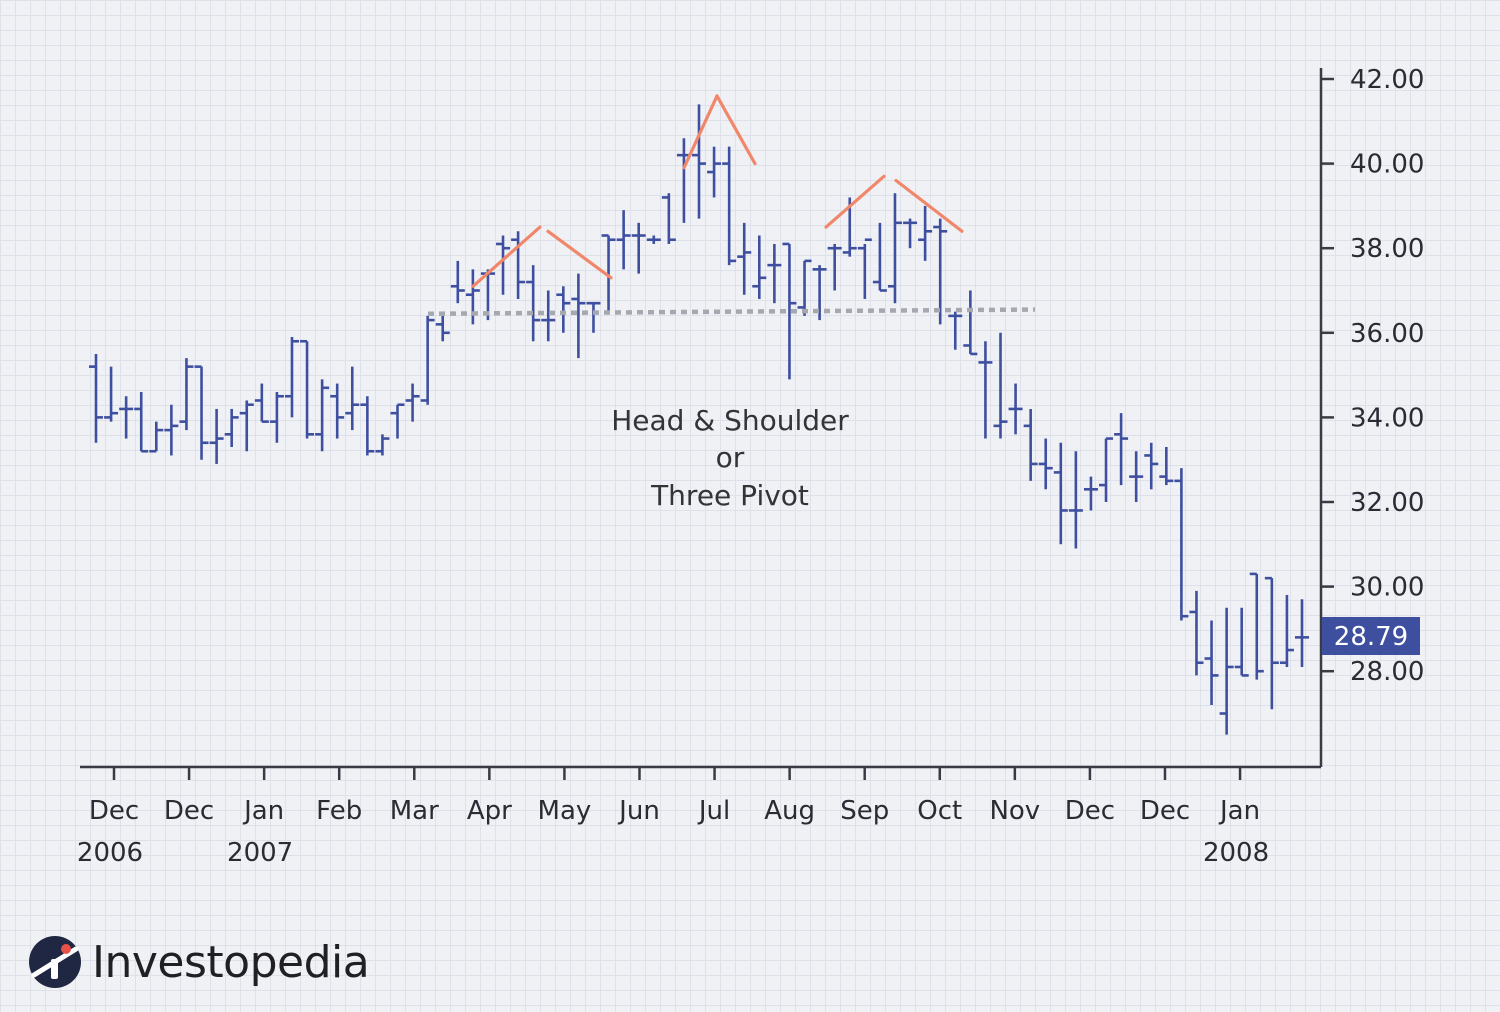 The image size is (1500, 1012). What do you see at coordinates (864, 811) in the screenshot?
I see `x-tick-month: Sep` at bounding box center [864, 811].